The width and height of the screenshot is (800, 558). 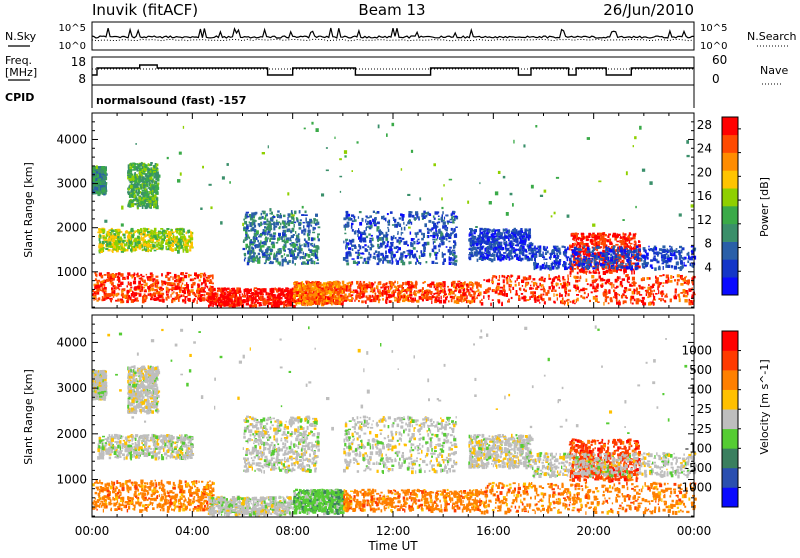 I want to click on station-title: Inuvik (fitACF), so click(x=145, y=10).